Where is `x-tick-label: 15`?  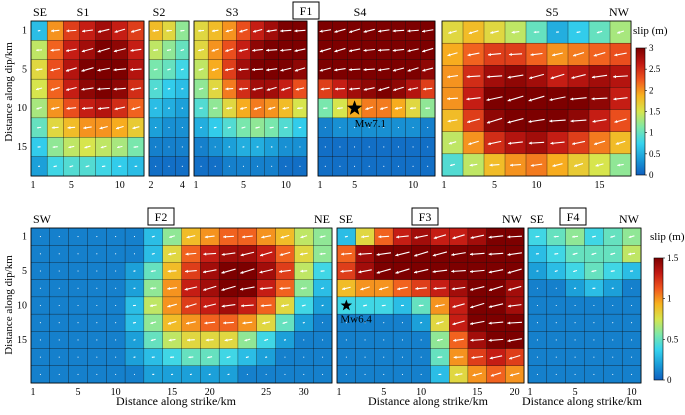
x-tick-label: 15 is located at coordinates (600, 185).